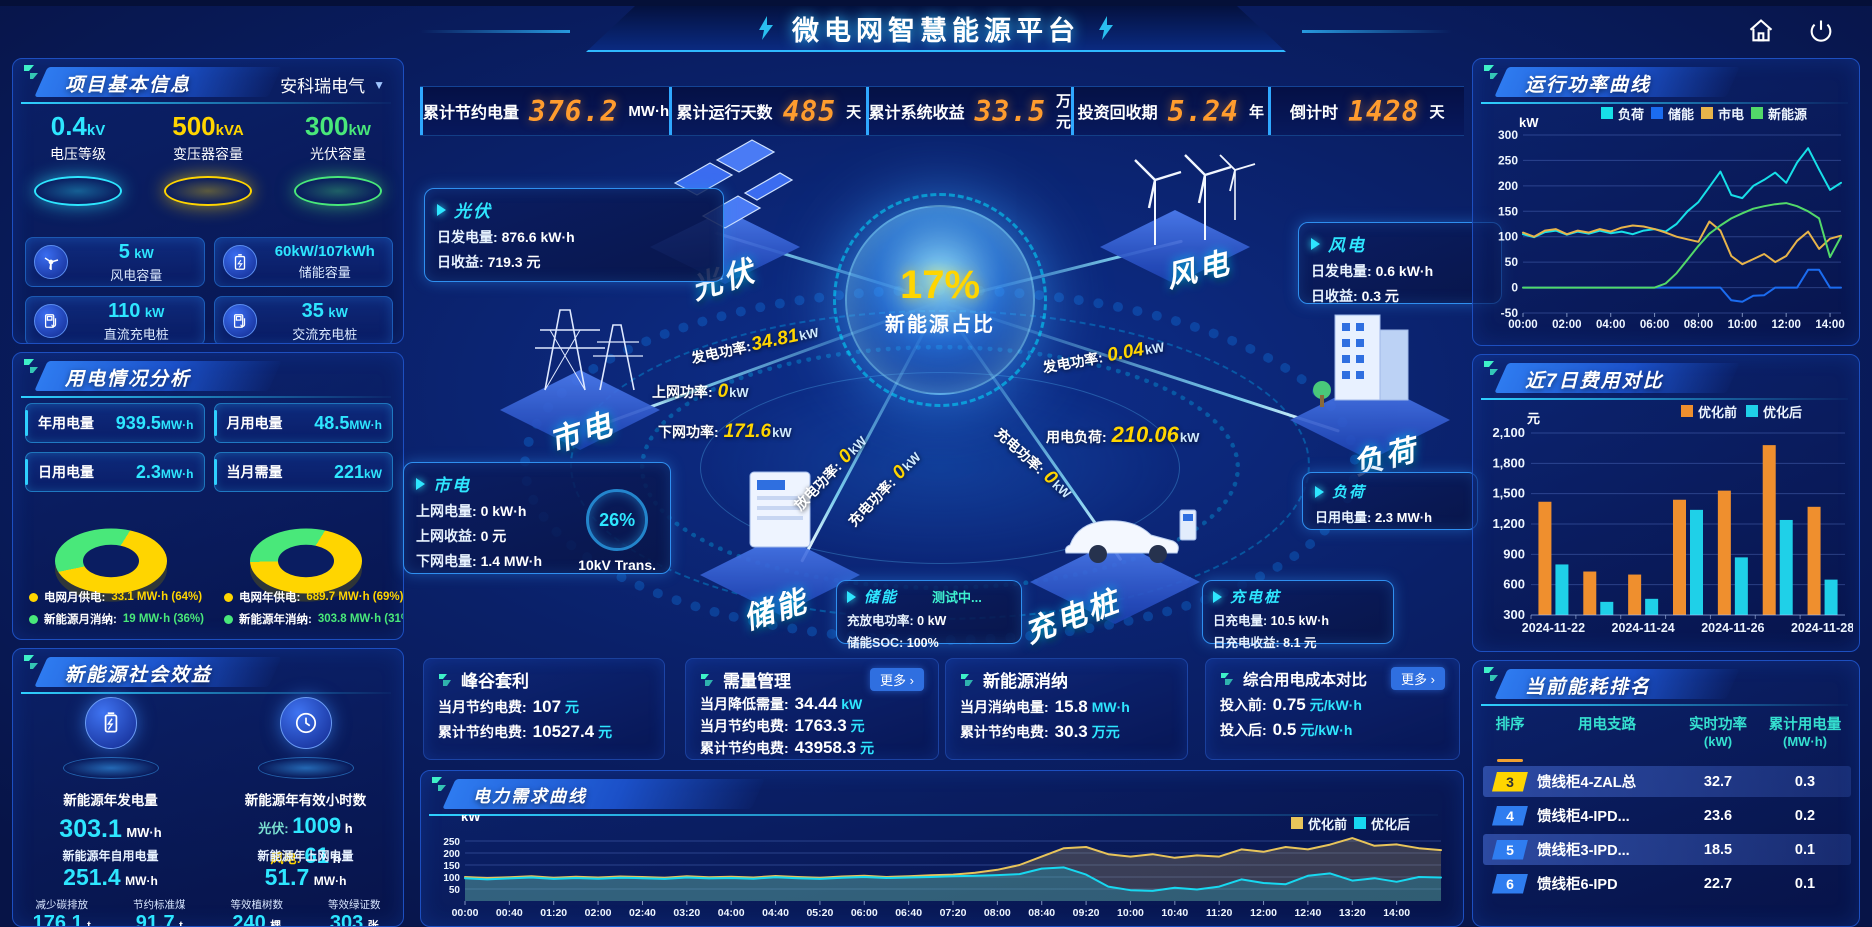  I want to click on svg-text: 50, so click(455, 890).